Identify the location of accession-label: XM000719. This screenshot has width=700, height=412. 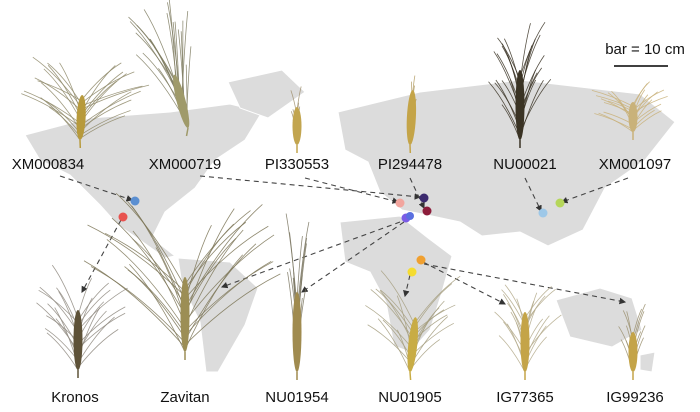
(185, 164).